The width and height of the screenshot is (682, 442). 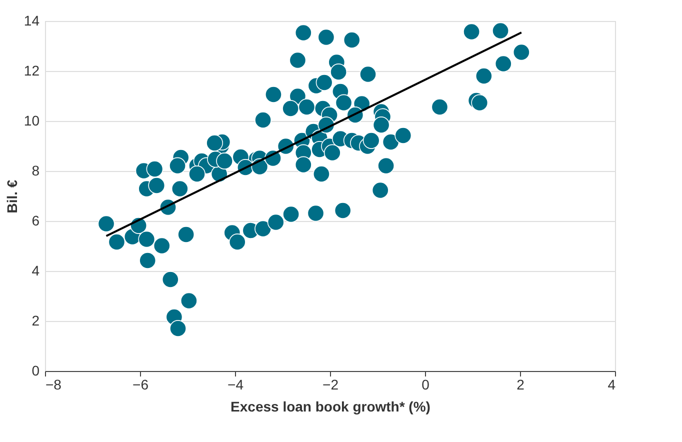 I want to click on y-tick-label: 14, so click(x=32, y=20).